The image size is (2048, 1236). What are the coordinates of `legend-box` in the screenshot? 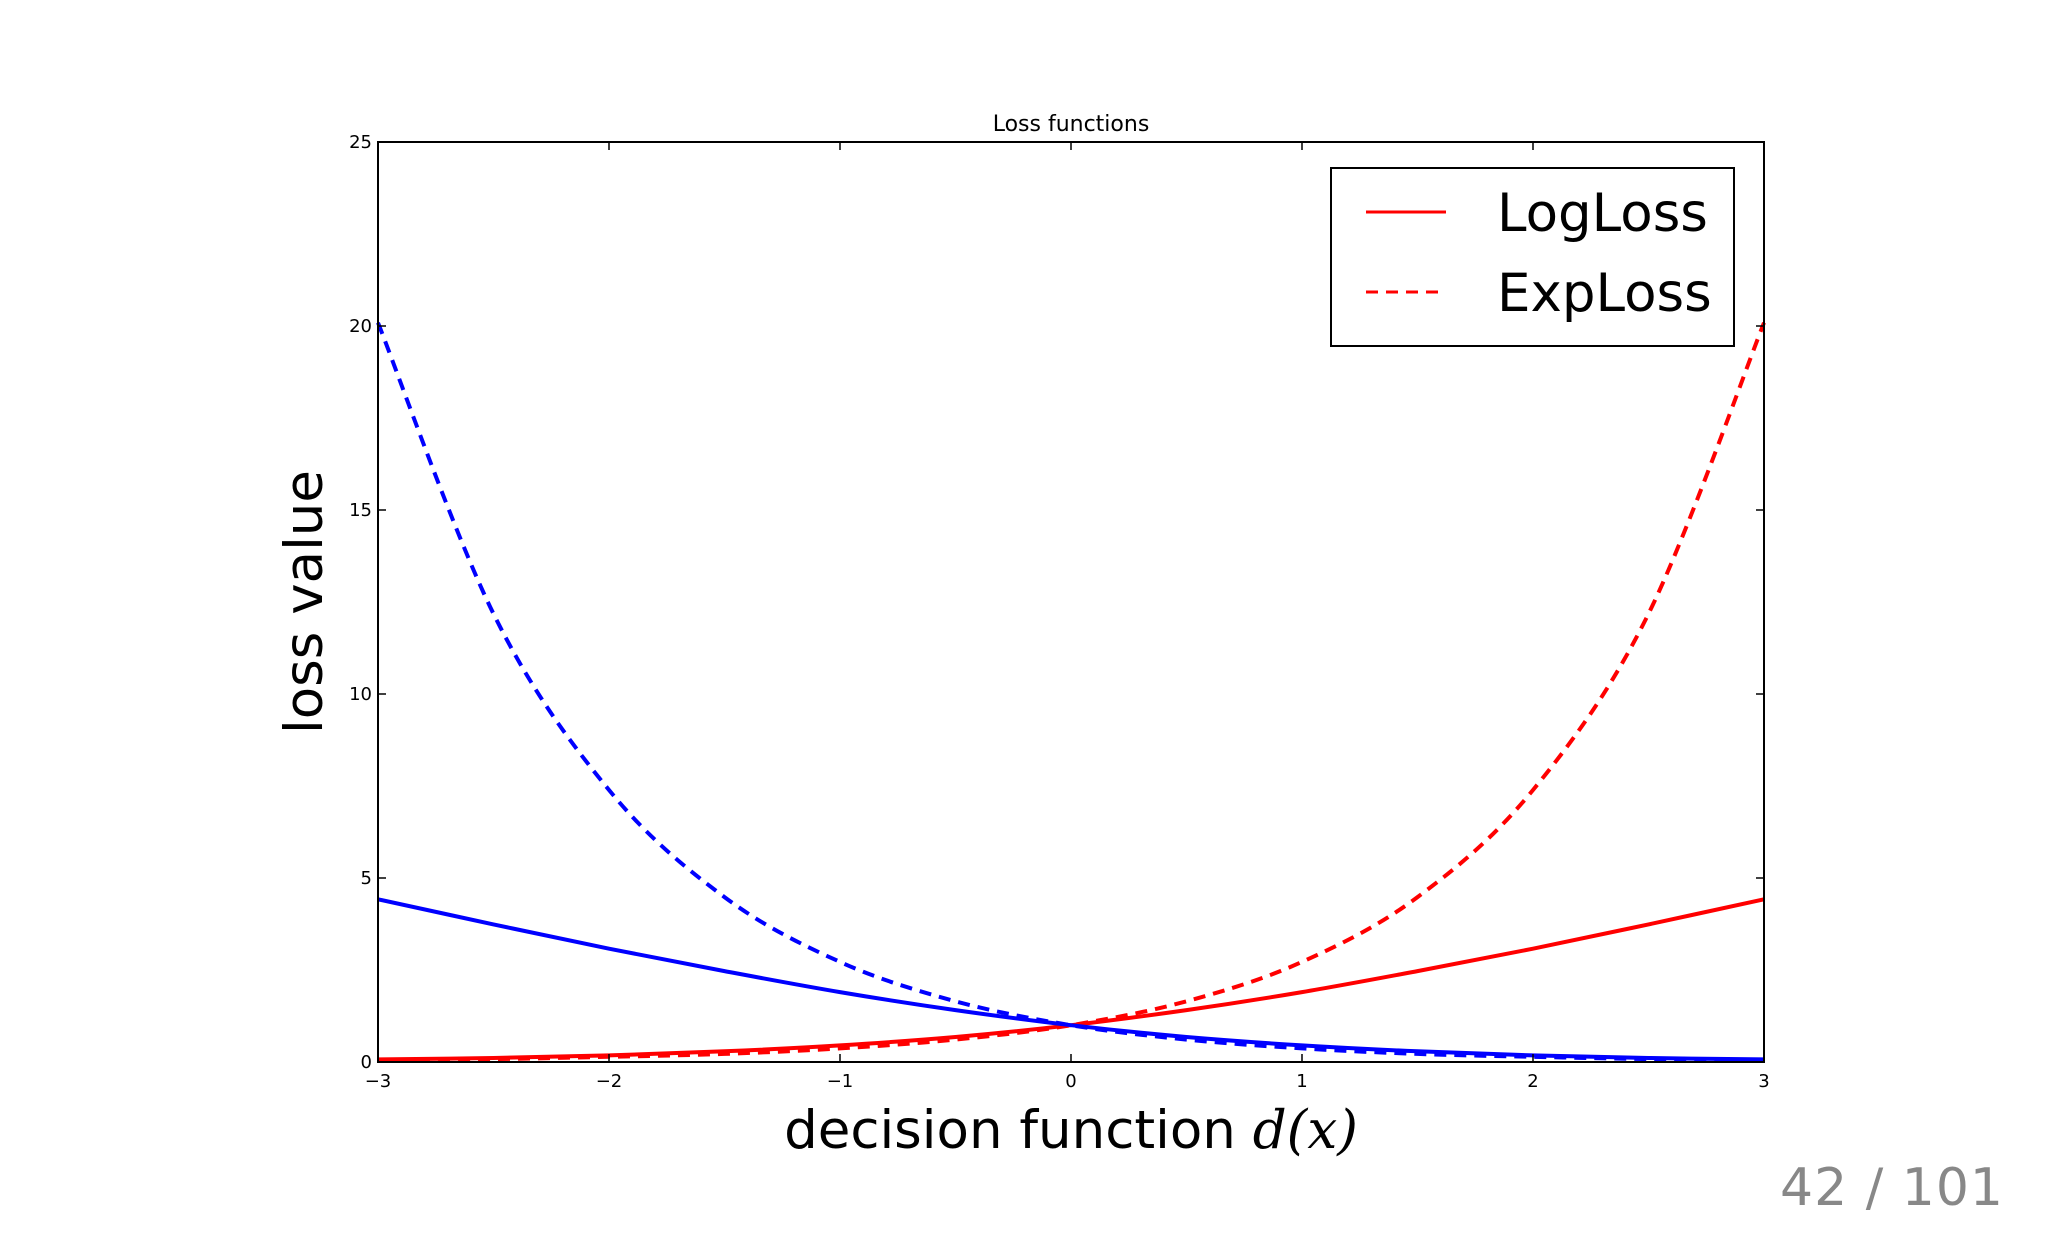 It's located at (1532, 257).